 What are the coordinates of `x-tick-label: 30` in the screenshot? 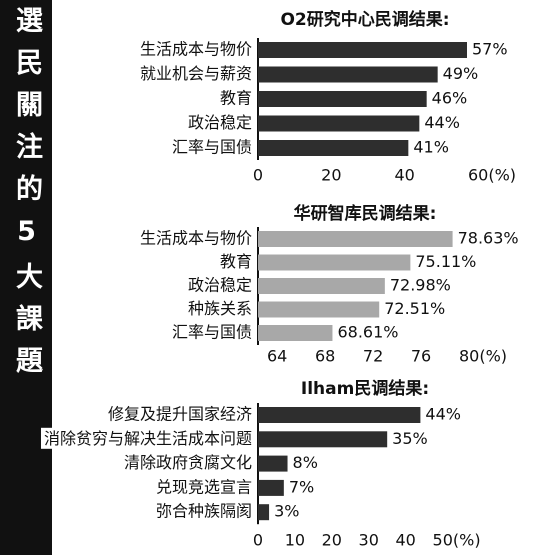 It's located at (369, 540).